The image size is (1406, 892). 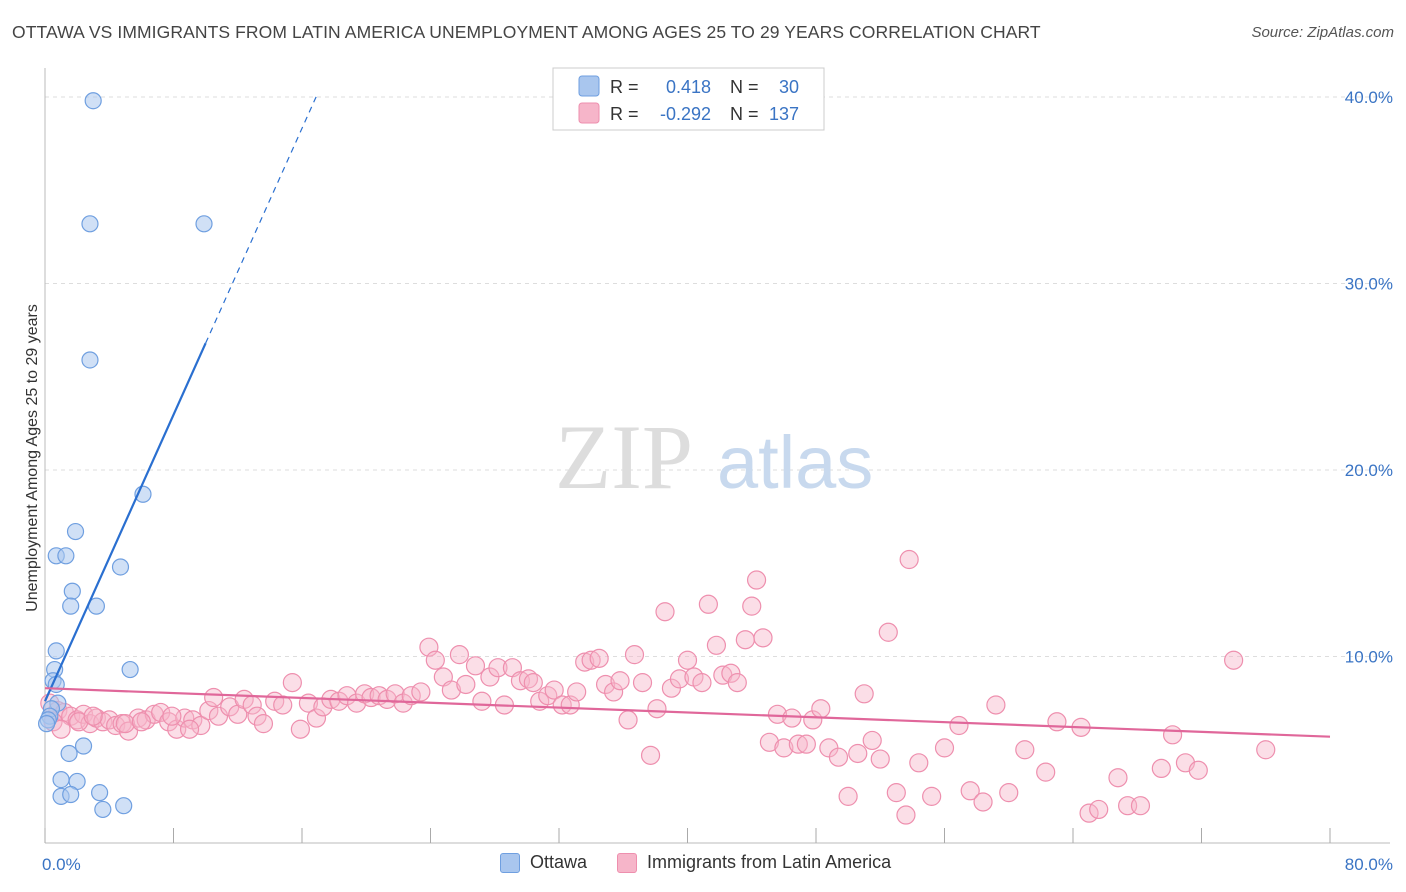 I want to click on legend-n-value-1: 30, so click(x=789, y=87).